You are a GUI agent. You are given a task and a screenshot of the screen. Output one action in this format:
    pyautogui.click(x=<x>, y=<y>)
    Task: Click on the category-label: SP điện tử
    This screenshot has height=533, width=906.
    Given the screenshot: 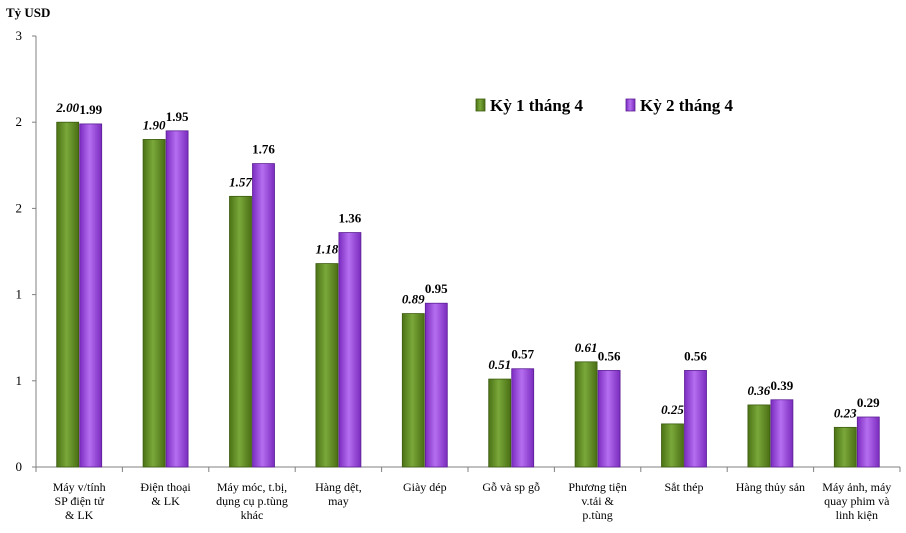 What is the action you would take?
    pyautogui.click(x=79, y=501)
    